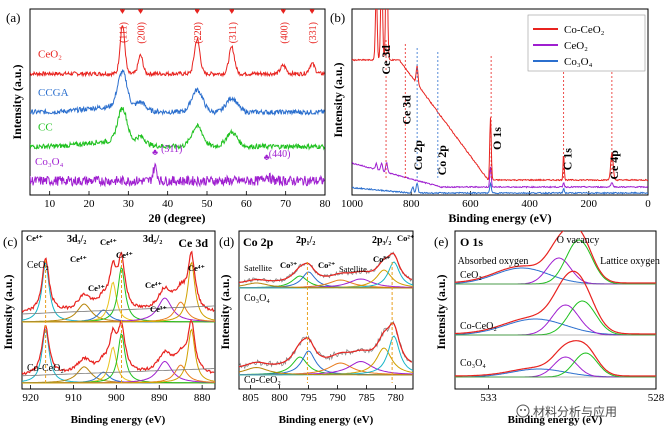  I want to click on xtick-label: 200, so click(589, 204).